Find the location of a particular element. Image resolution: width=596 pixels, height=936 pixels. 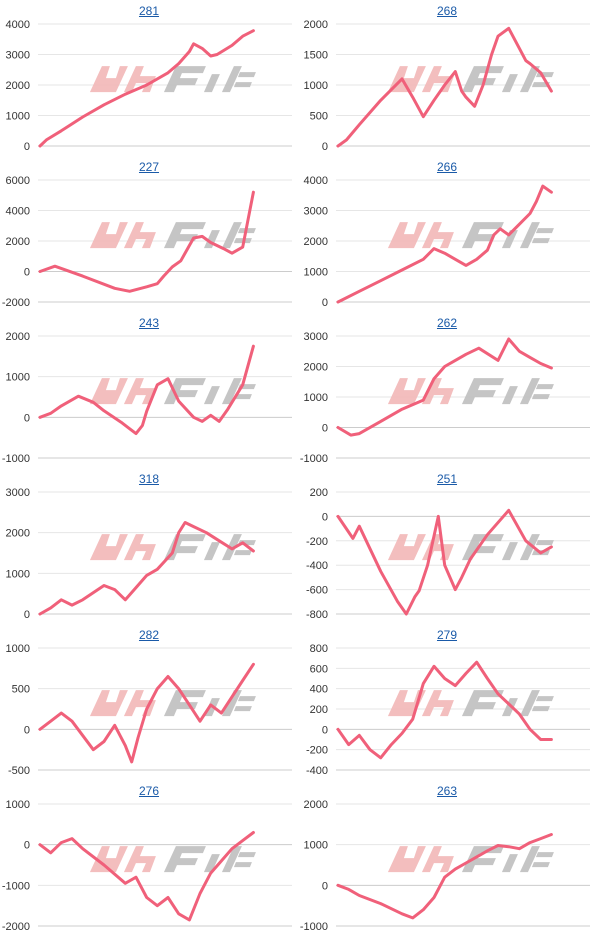

chart-title-link: 268 is located at coordinates (447, 11).